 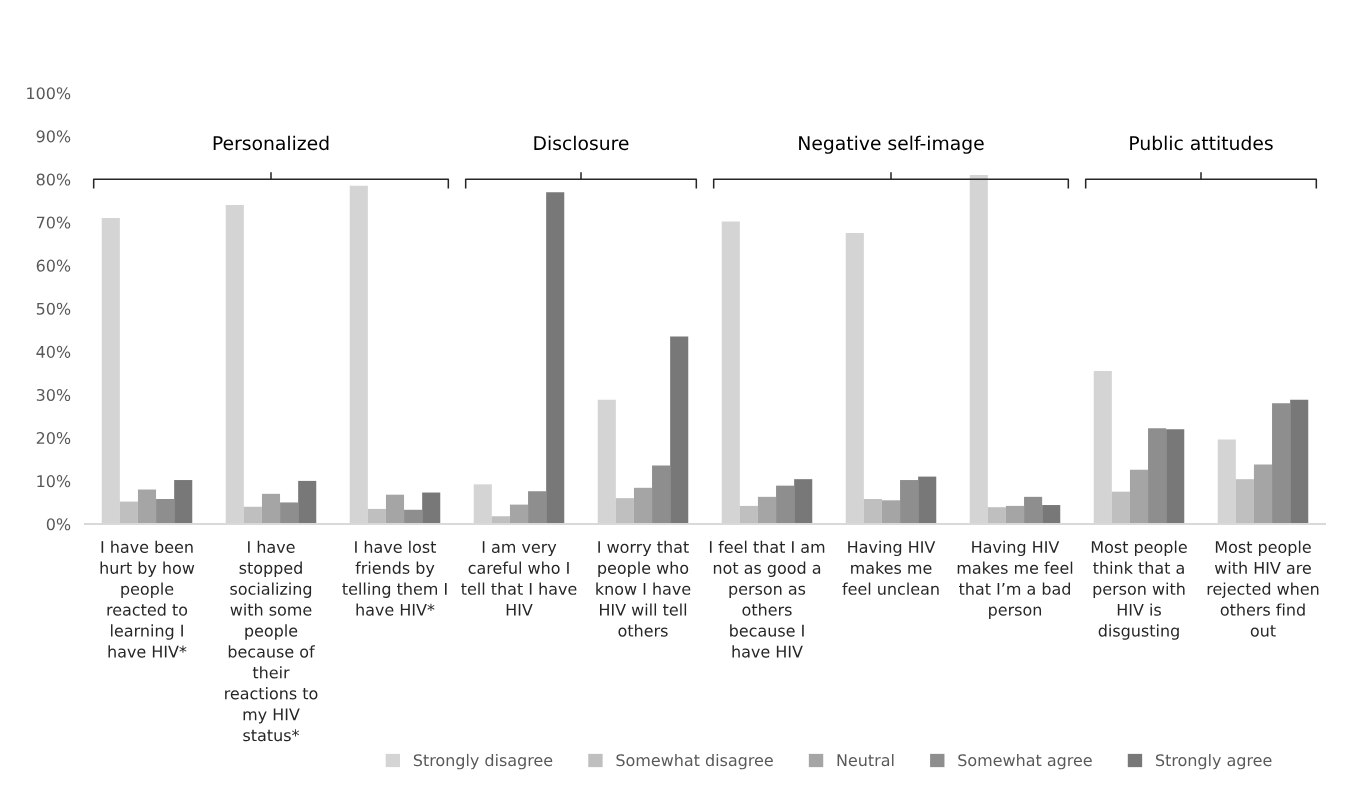 I want to click on y-tick-label: 80%, so click(x=53, y=179).